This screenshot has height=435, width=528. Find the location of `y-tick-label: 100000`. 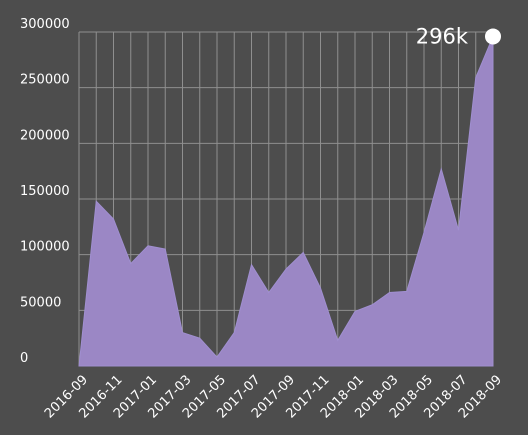

y-tick-label: 100000 is located at coordinates (45, 247).